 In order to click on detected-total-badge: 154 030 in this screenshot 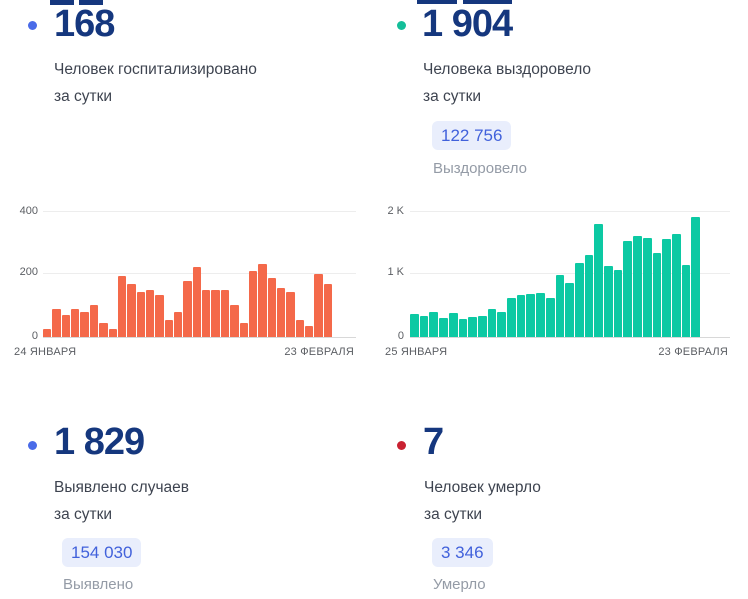, I will do `click(102, 552)`.